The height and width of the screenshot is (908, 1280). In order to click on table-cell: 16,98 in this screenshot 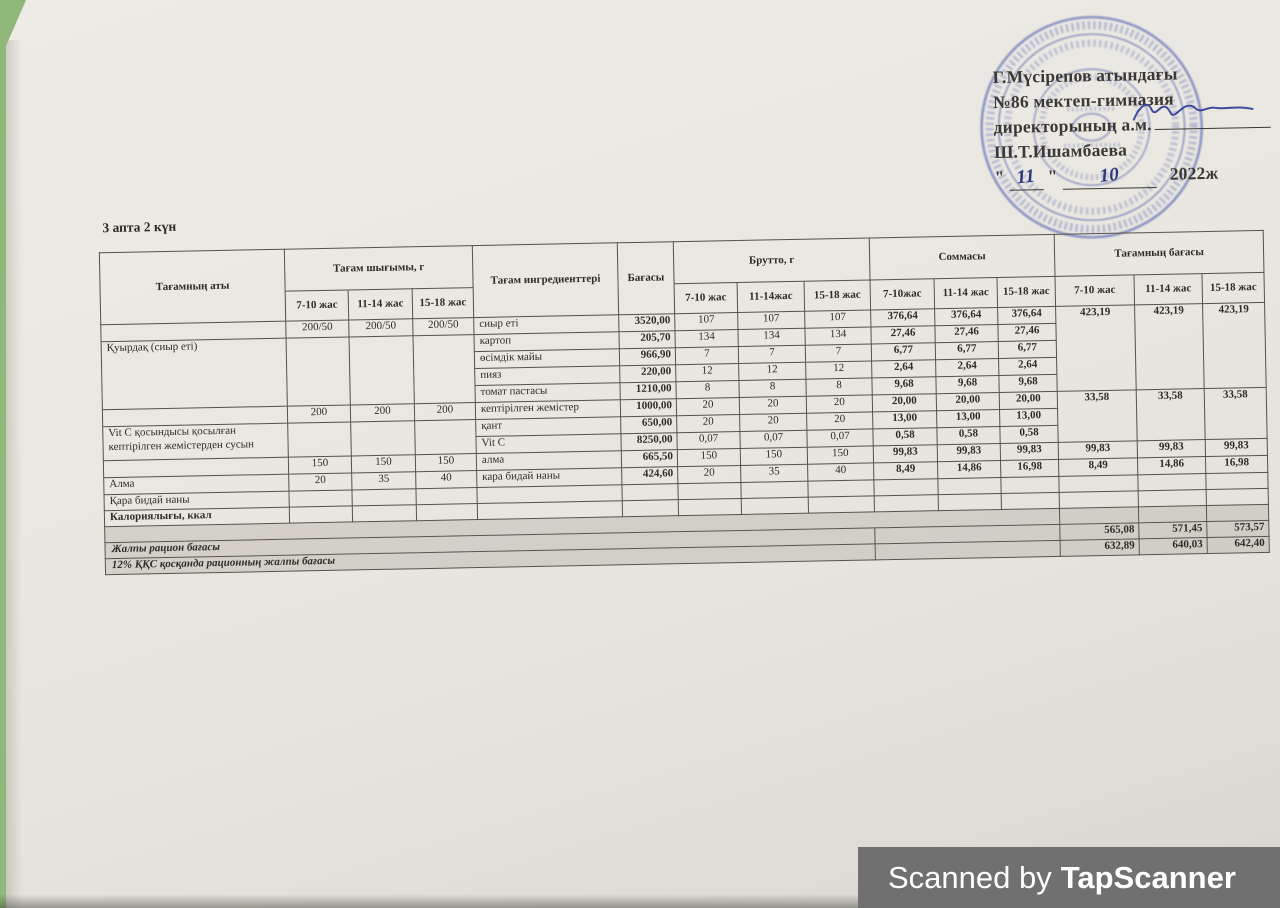, I will do `click(1029, 468)`.